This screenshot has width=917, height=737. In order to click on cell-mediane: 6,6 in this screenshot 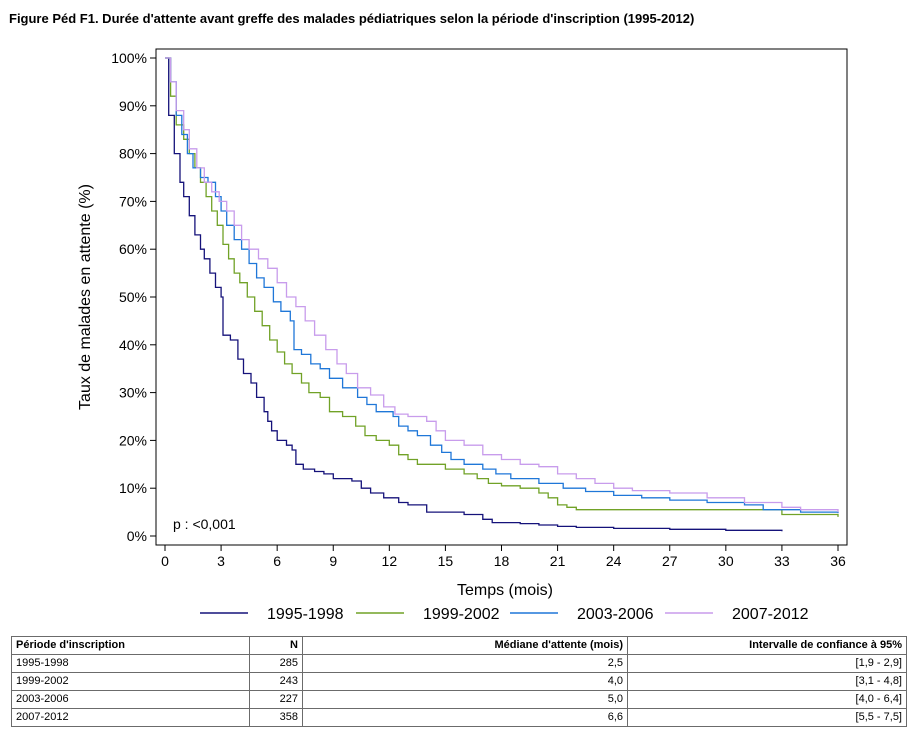, I will do `click(465, 717)`.